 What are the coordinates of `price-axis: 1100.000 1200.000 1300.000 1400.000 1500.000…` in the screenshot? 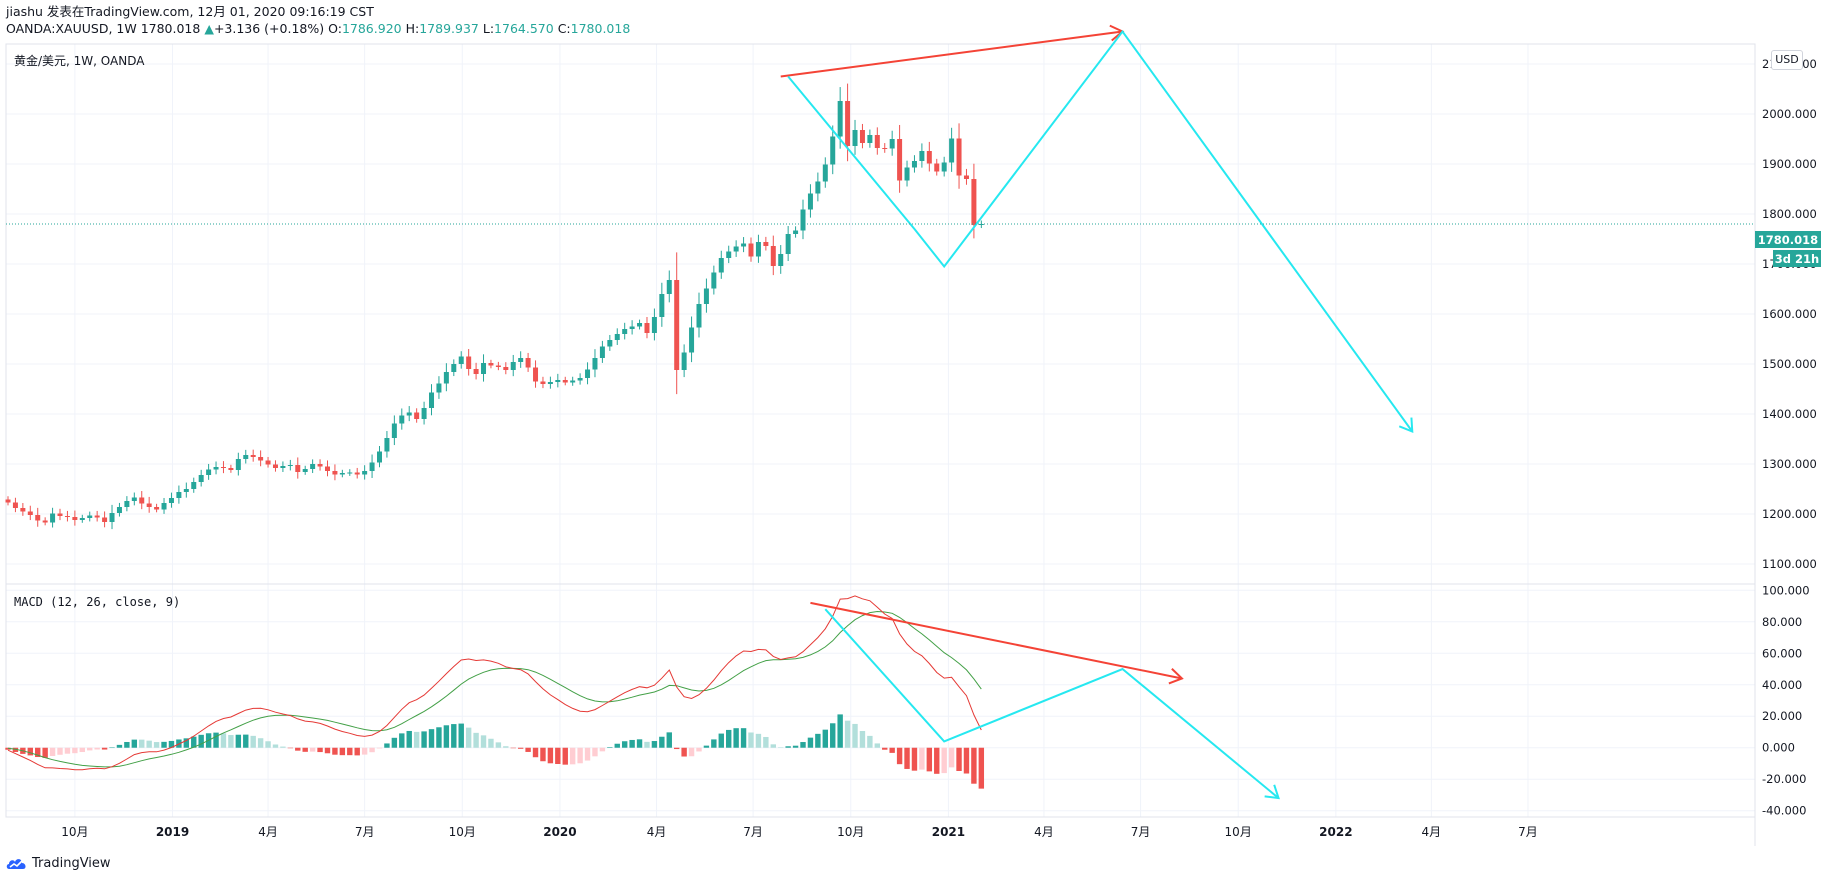 It's located at (1789, 314).